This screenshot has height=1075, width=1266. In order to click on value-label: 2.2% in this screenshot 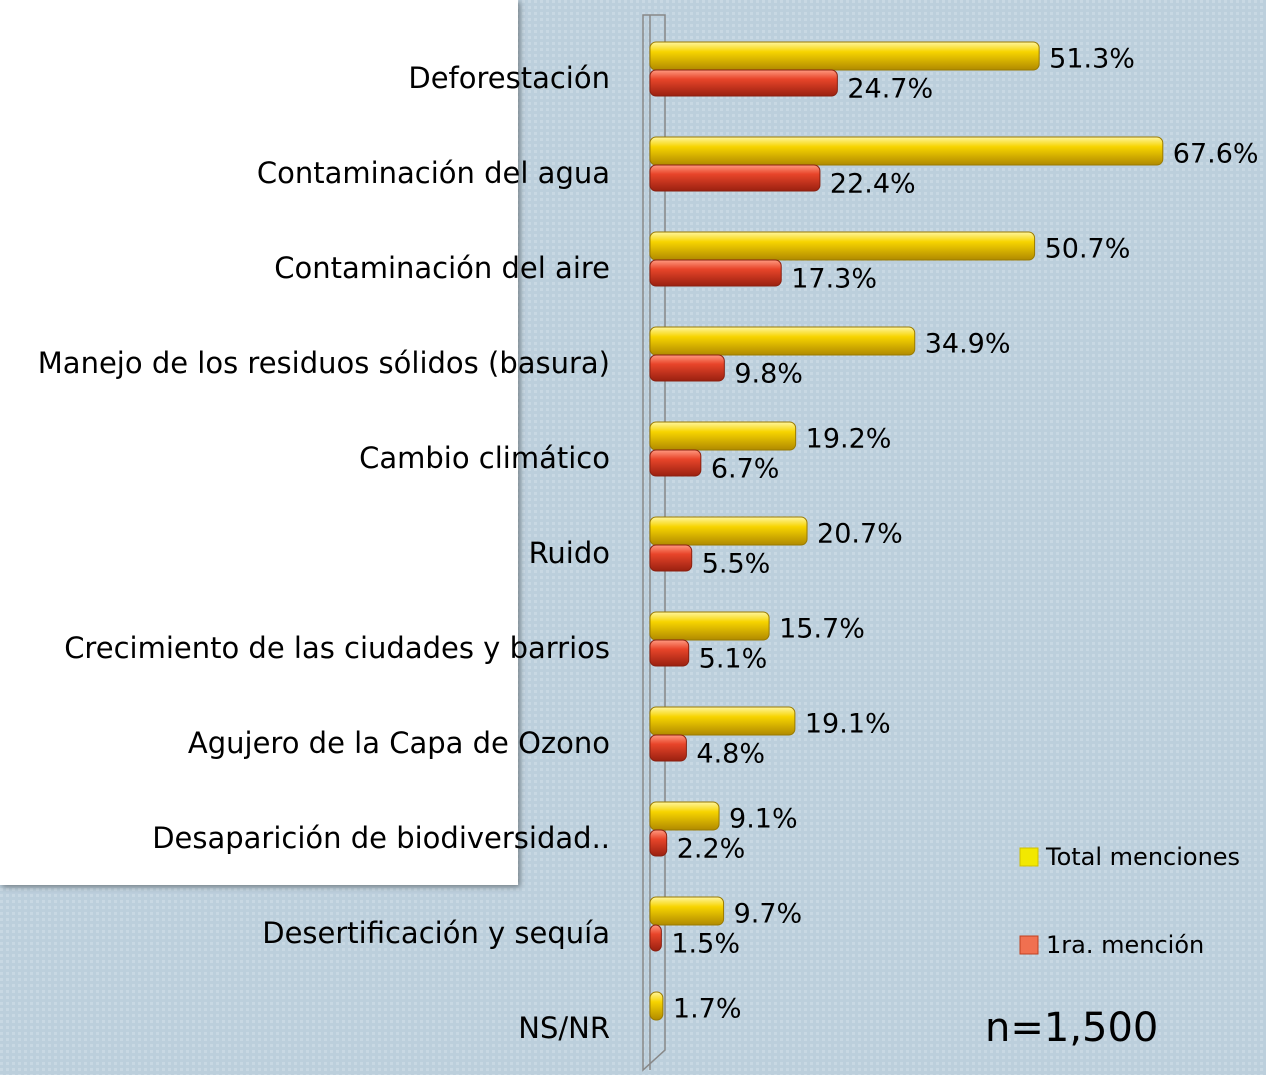, I will do `click(711, 849)`.